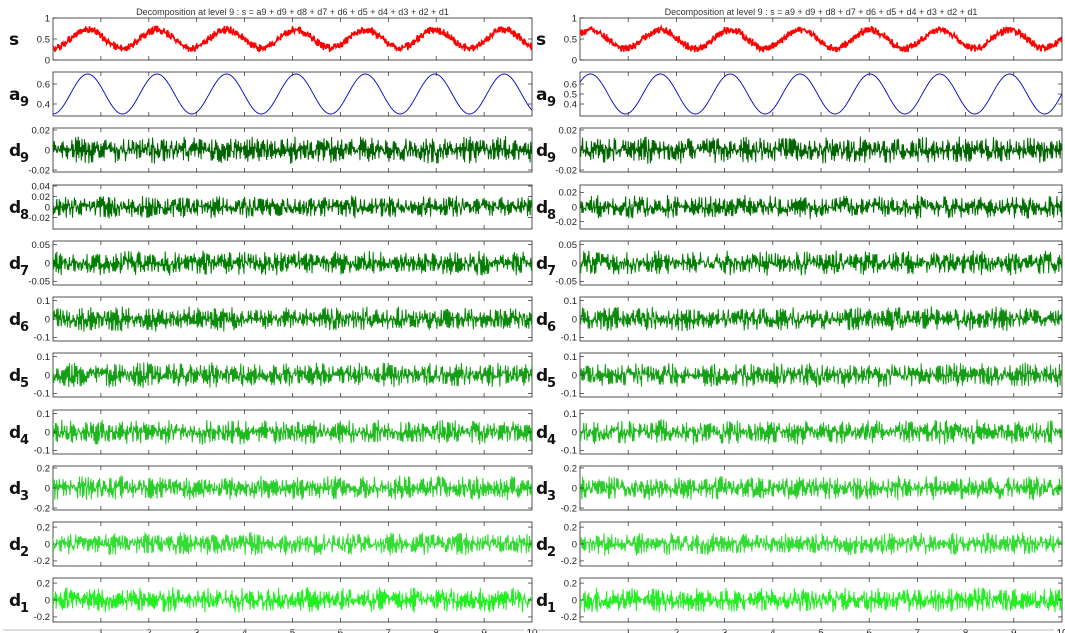  What do you see at coordinates (574, 18) in the screenshot?
I see `y-tick-label: 1` at bounding box center [574, 18].